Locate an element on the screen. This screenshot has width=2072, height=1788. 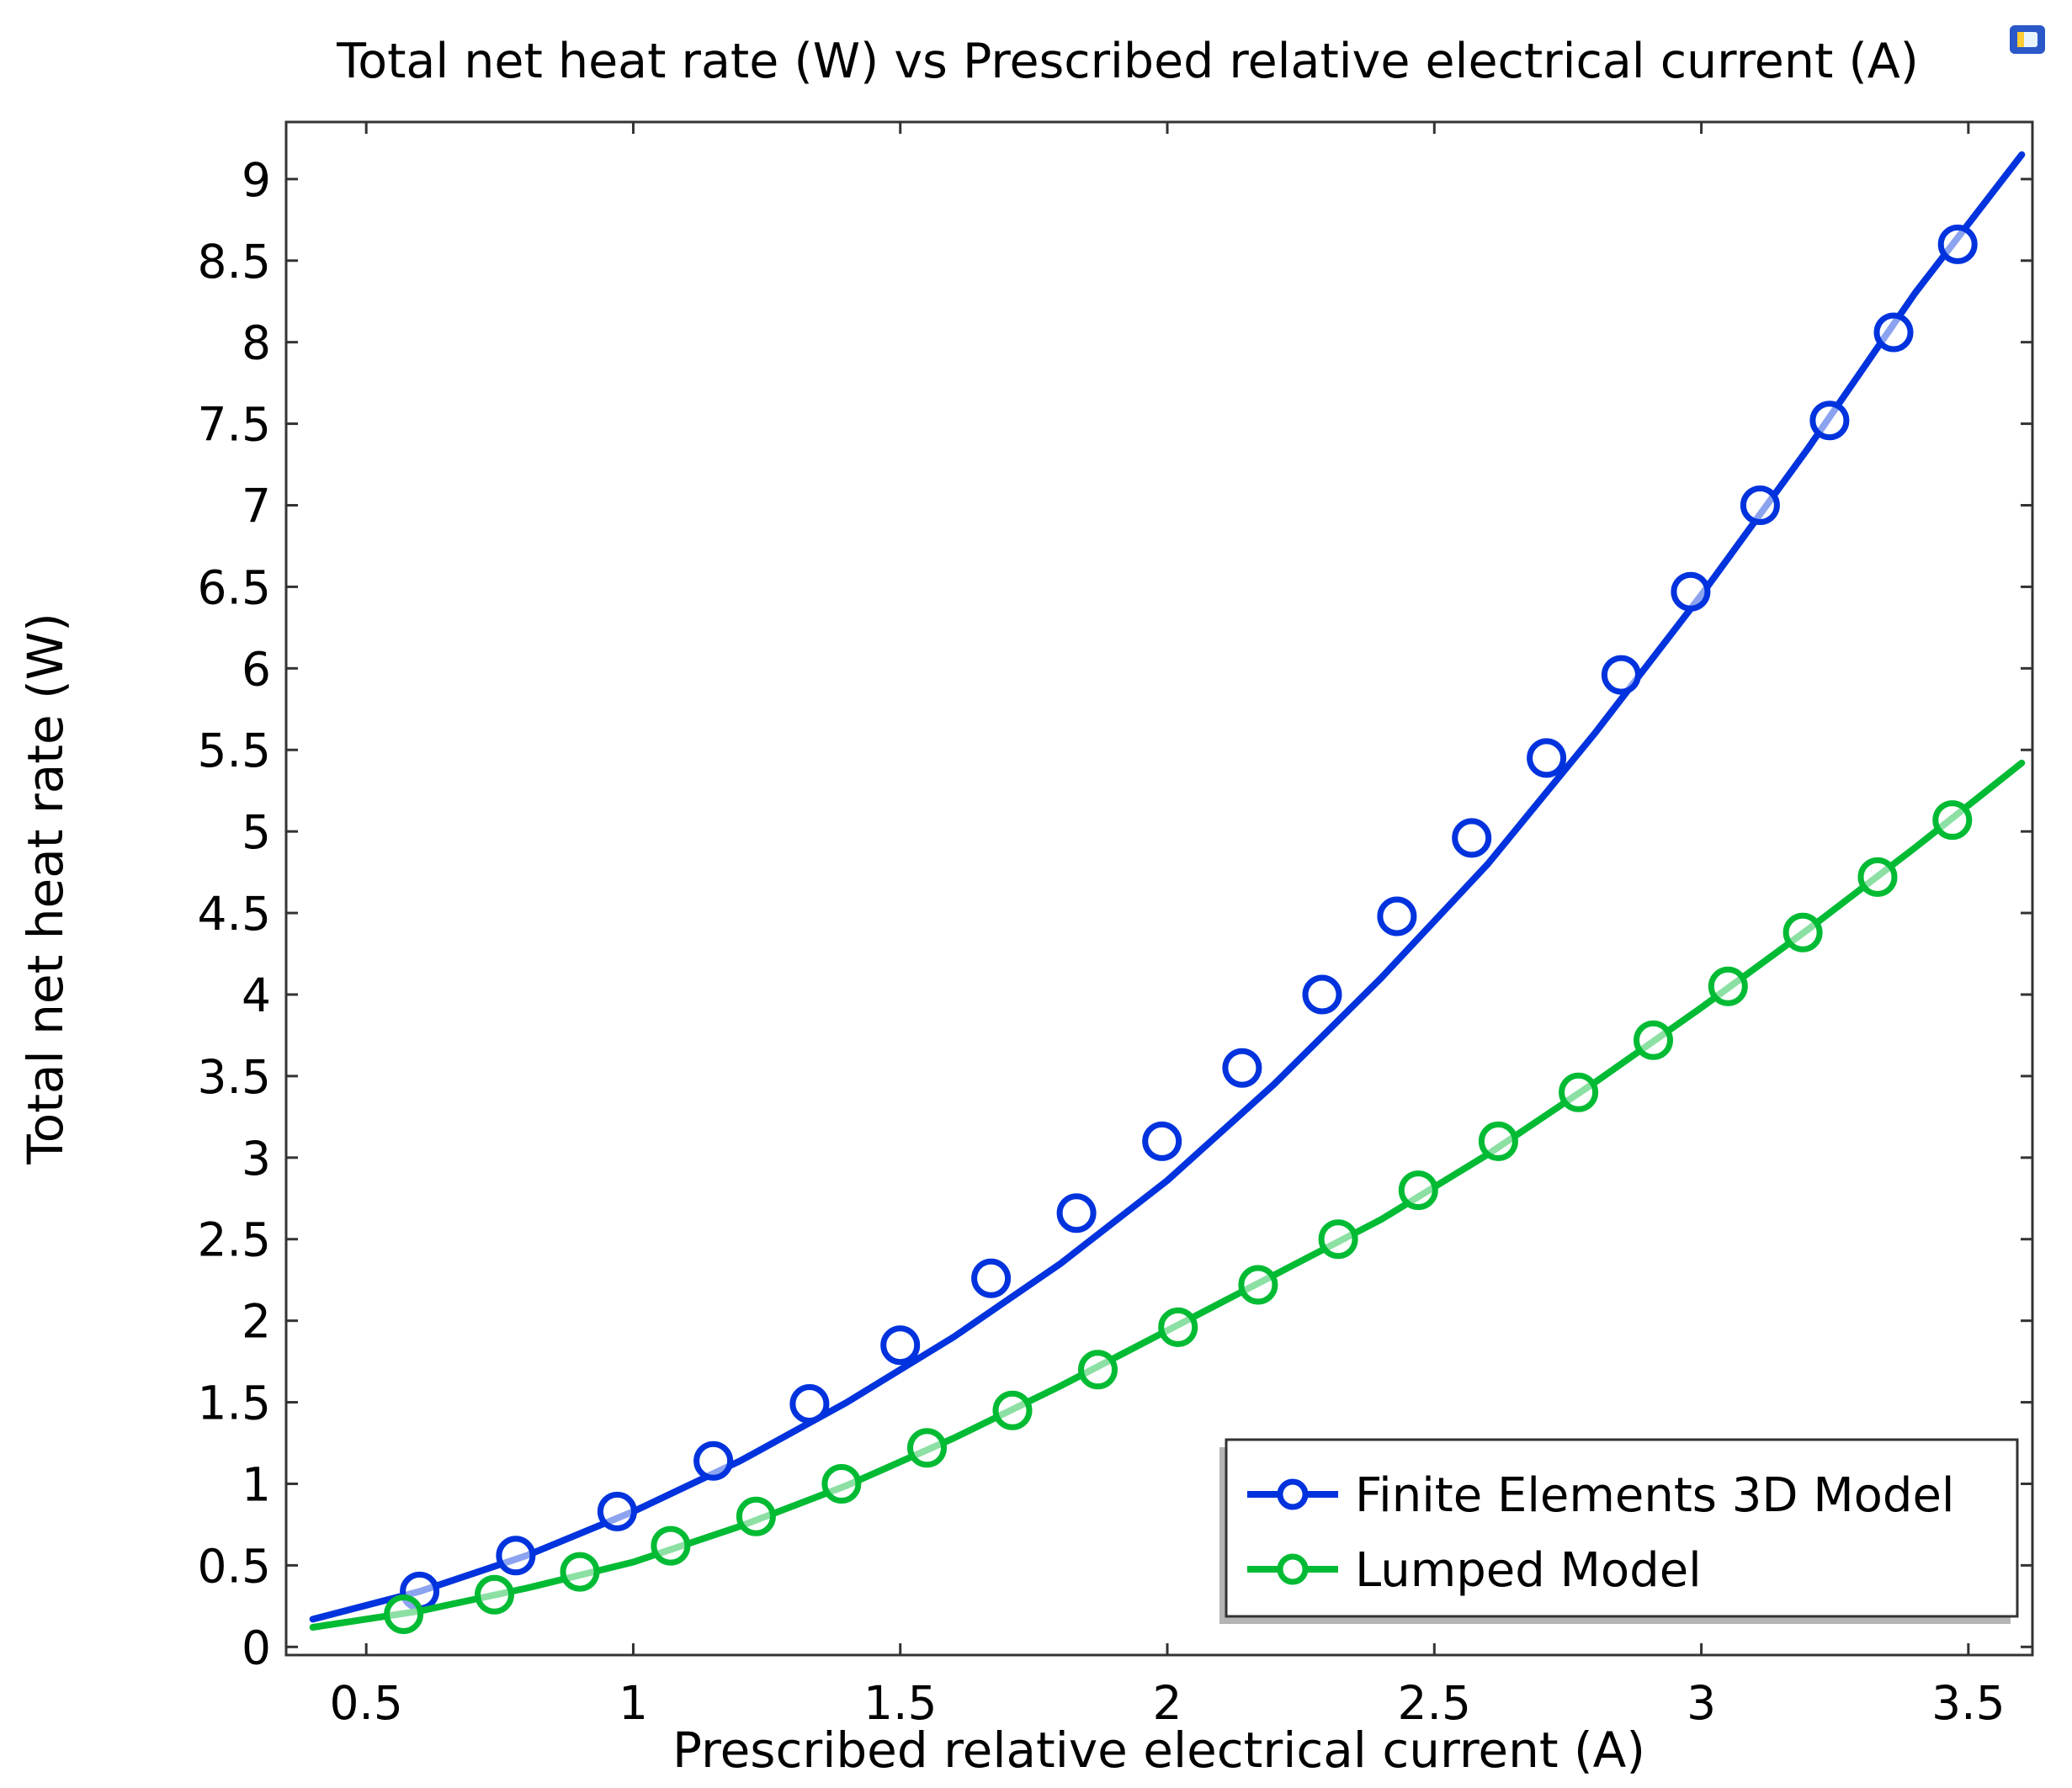
y-tick-label: 0.5 is located at coordinates (234, 1566).